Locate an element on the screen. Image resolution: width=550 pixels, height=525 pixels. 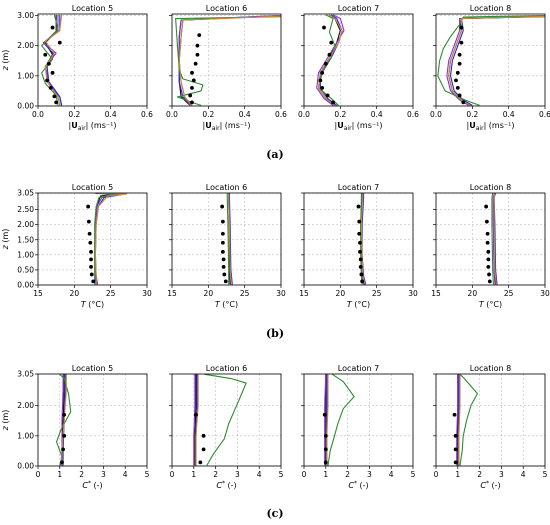
panel-6: Location 6 15 20 25 30 T (°C) is located at coordinates (226, 246).